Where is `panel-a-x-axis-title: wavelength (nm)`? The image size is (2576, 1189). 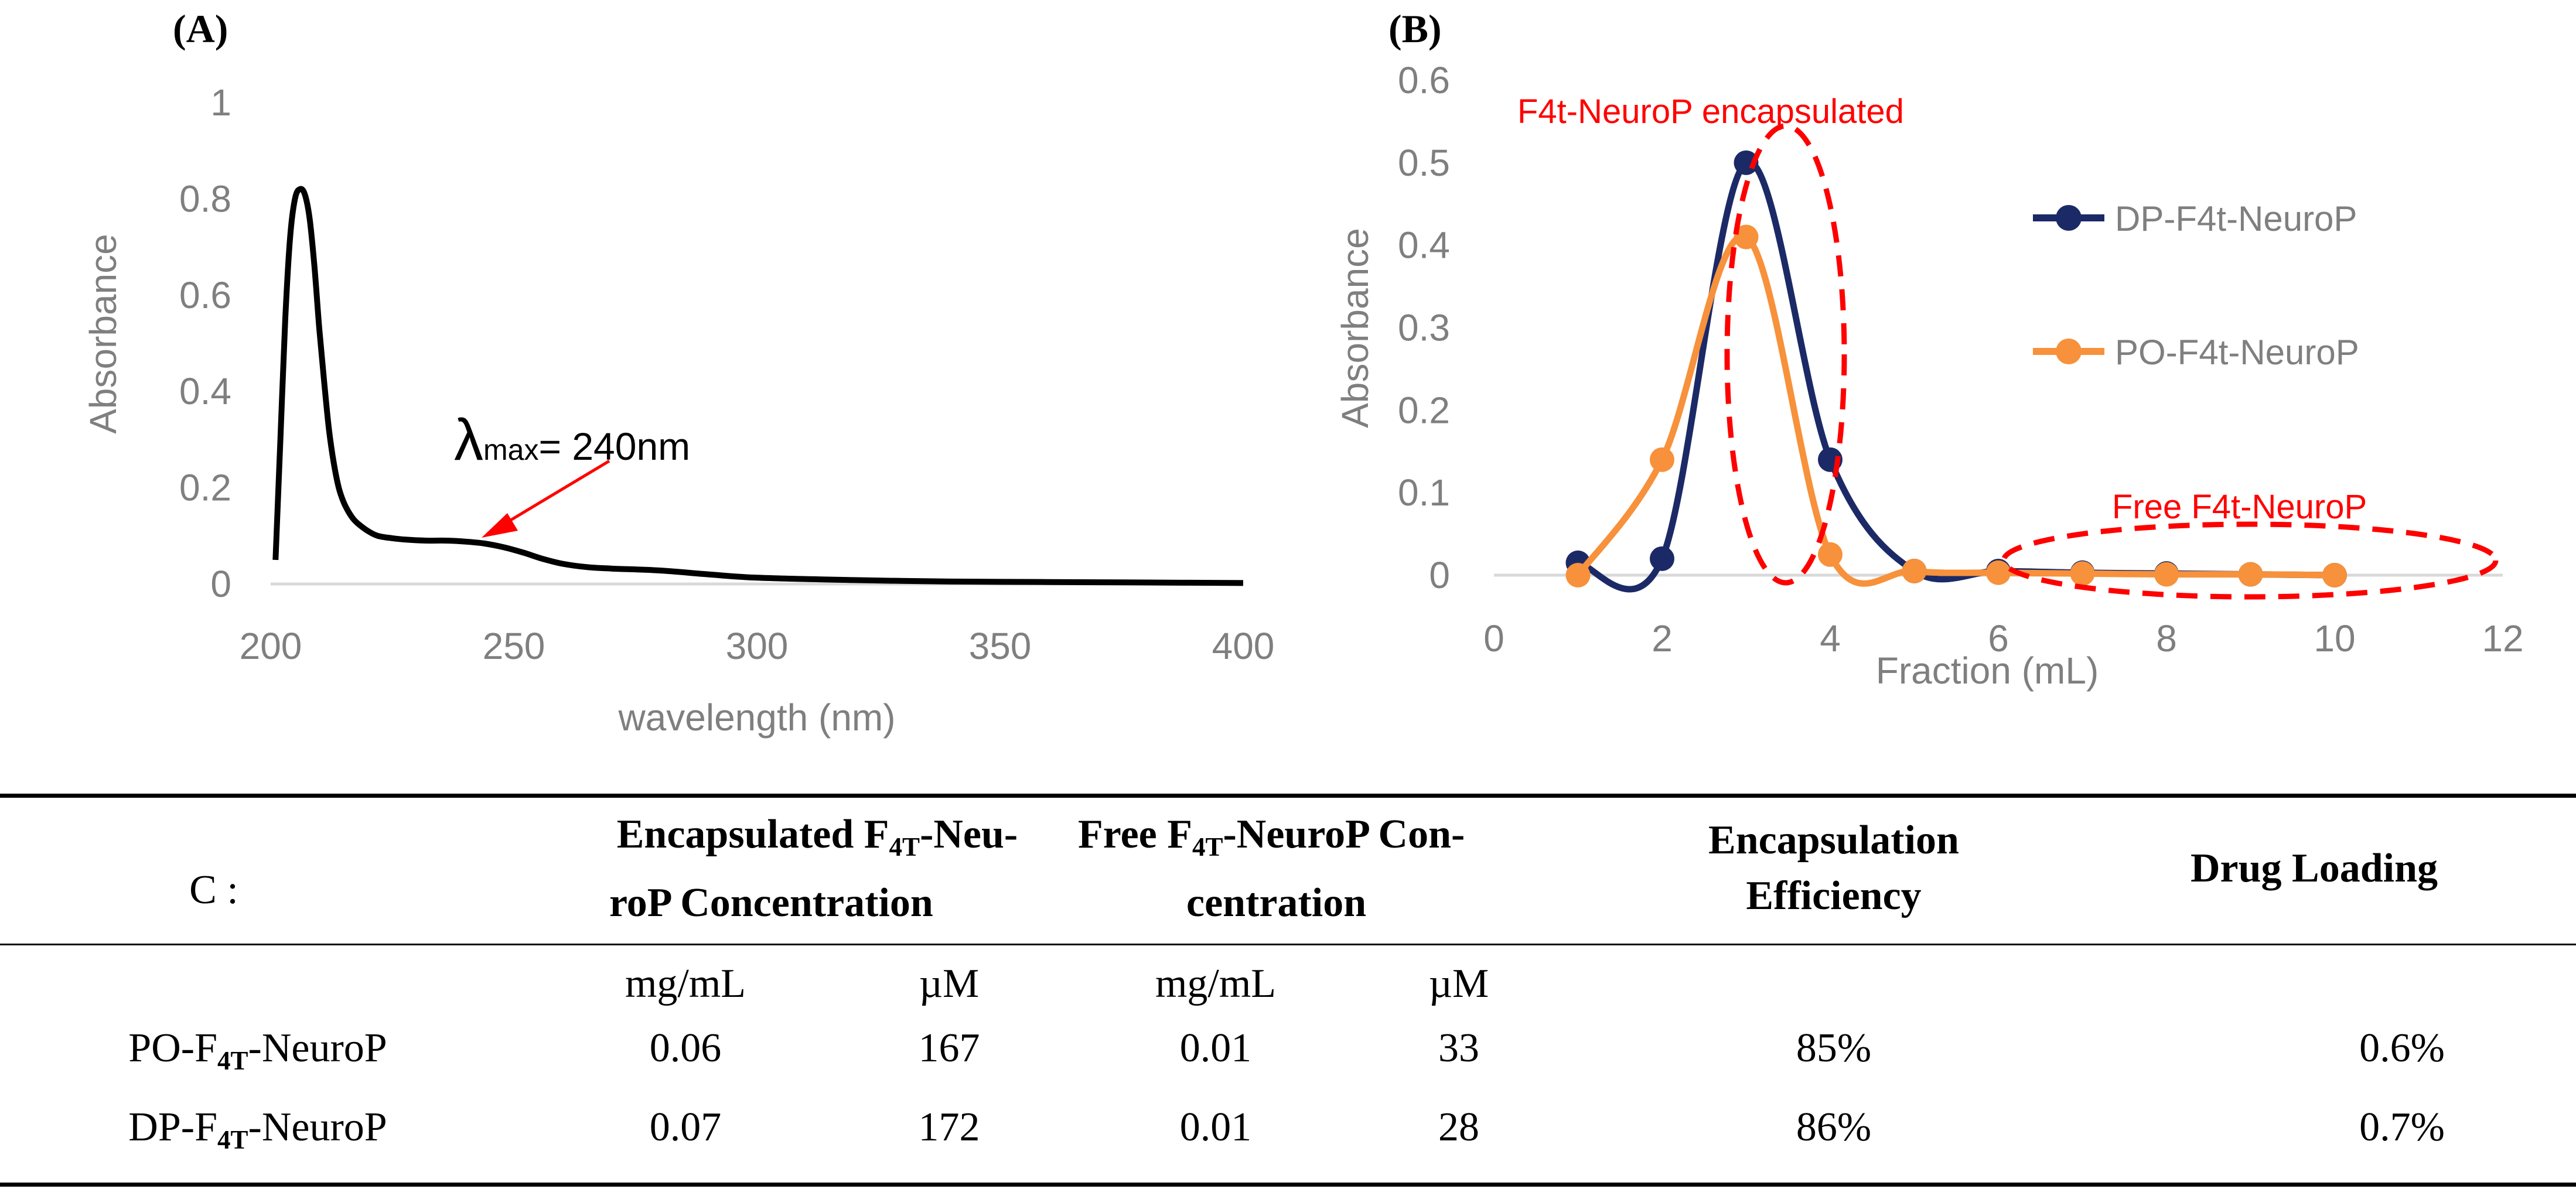 panel-a-x-axis-title: wavelength (nm) is located at coordinates (756, 717).